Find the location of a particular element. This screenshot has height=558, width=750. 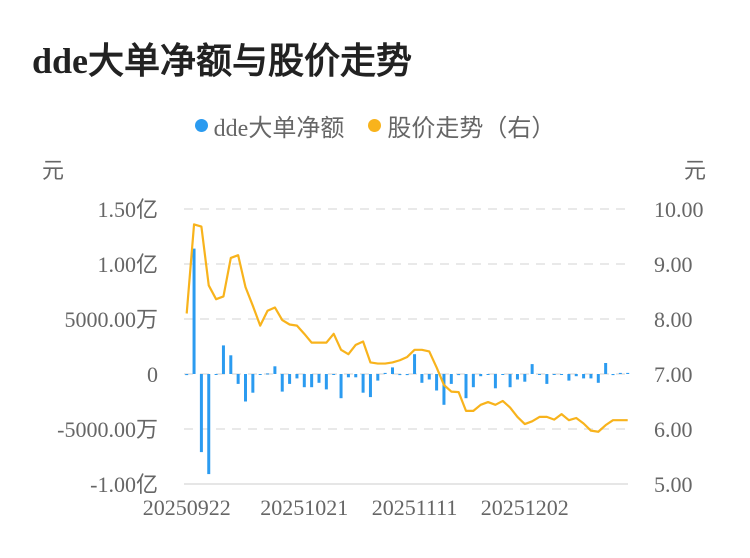

right-tick-label: 9.00 is located at coordinates (673, 264).